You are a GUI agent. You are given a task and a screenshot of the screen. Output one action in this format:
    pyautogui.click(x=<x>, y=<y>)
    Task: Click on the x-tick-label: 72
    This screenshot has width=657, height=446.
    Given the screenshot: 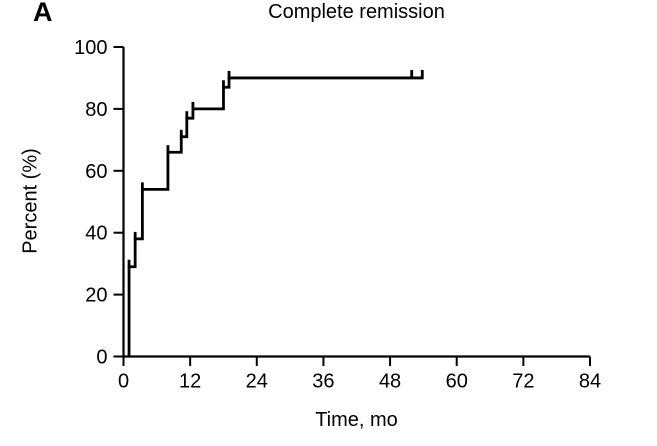 What is the action you would take?
    pyautogui.click(x=523, y=382)
    